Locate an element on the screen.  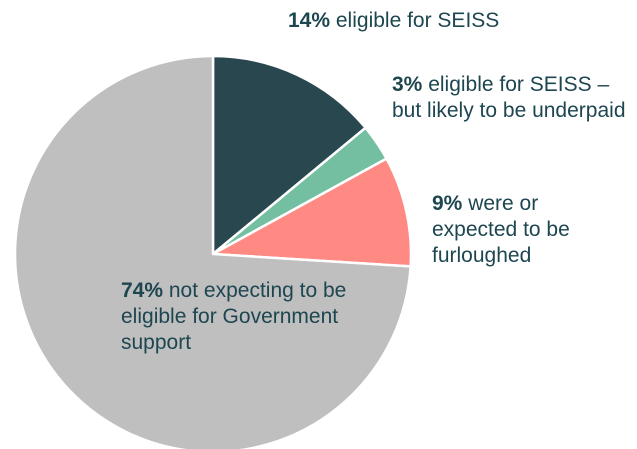
label-seiss-eligible-text: eligible for SEISS is located at coordinates (417, 20).